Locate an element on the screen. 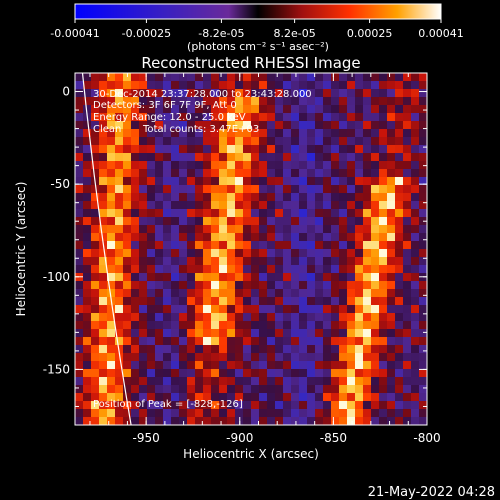 The image size is (500, 500). peak-position-label: Position of Peak = [-828,-126] is located at coordinates (168, 404).